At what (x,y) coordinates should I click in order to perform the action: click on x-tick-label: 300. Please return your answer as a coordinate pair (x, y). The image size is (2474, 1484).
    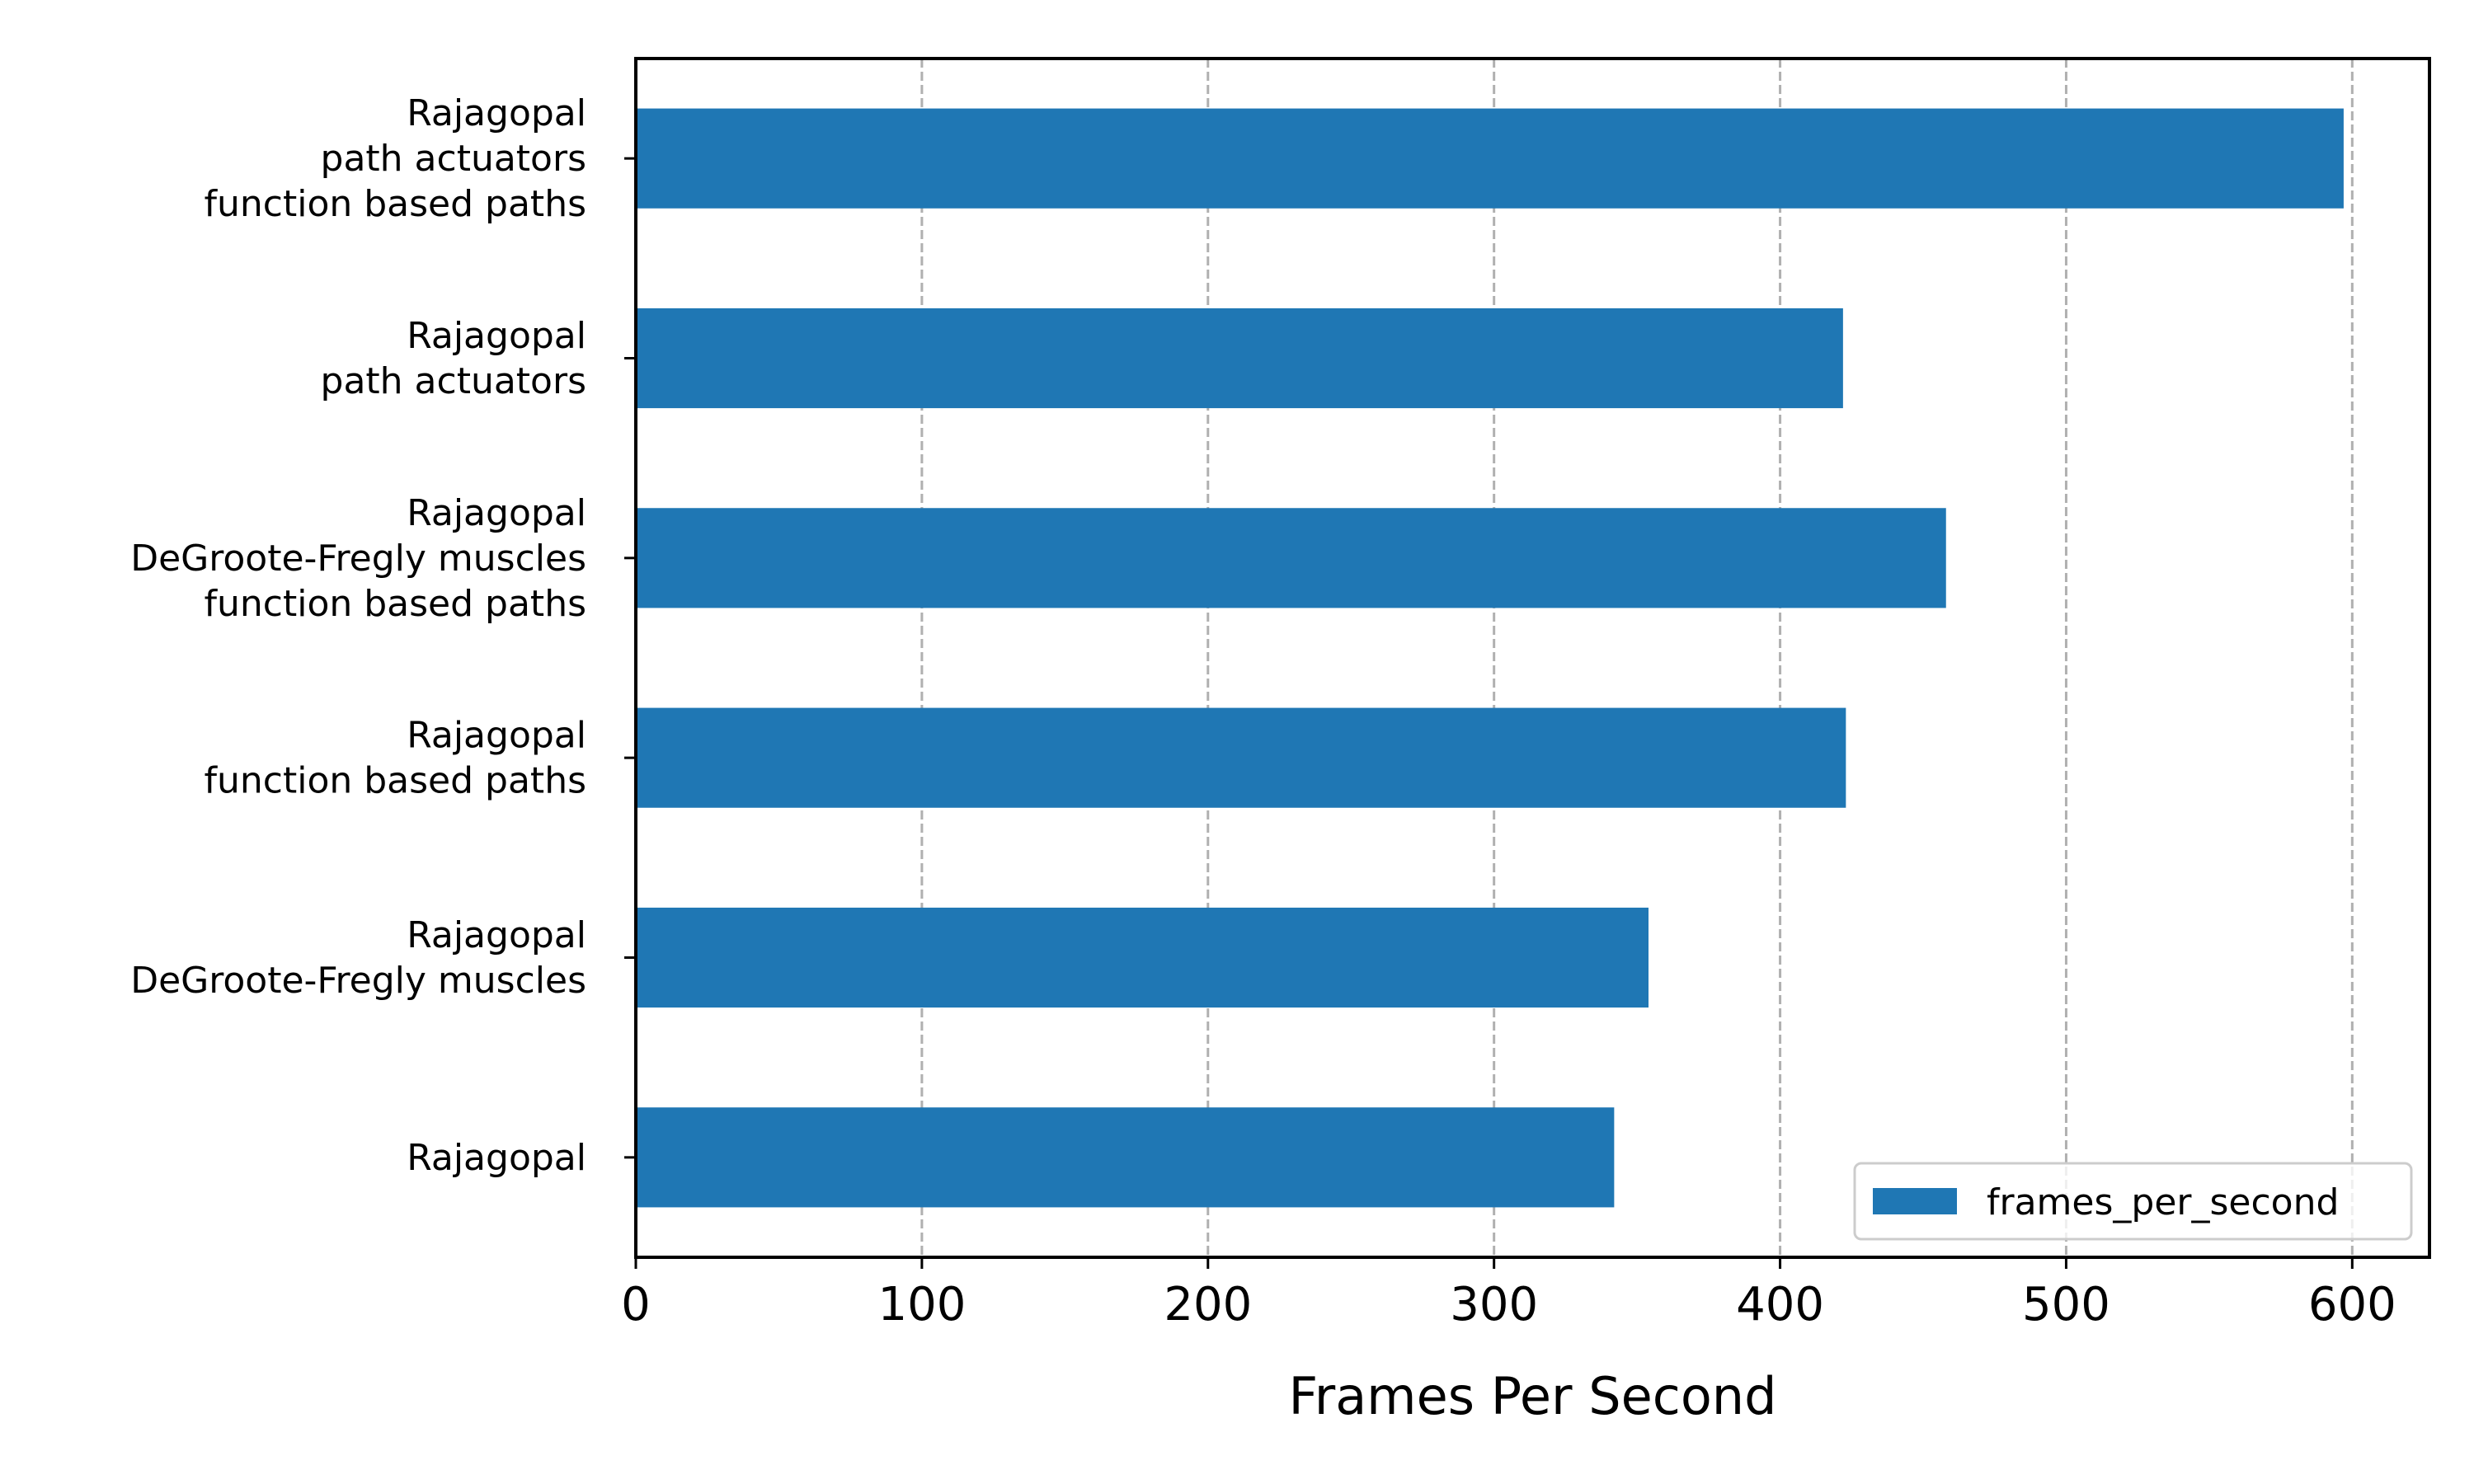
    Looking at the image, I should click on (1494, 1304).